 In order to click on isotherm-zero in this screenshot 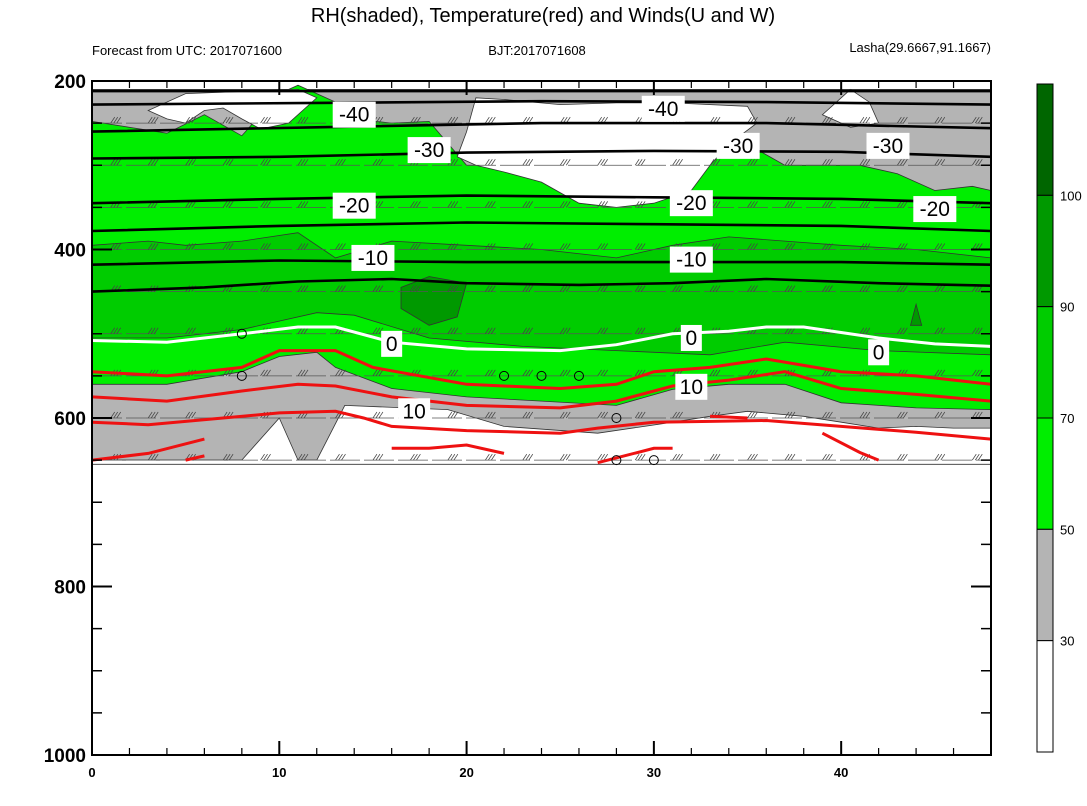, I will do `click(541, 339)`.